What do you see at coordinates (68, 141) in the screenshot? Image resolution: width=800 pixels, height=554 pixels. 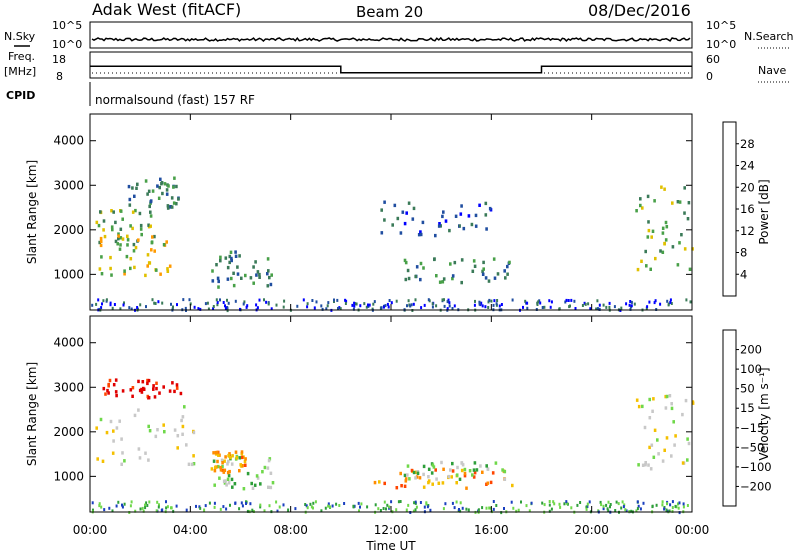 I see `y-tick-label: 4000` at bounding box center [68, 141].